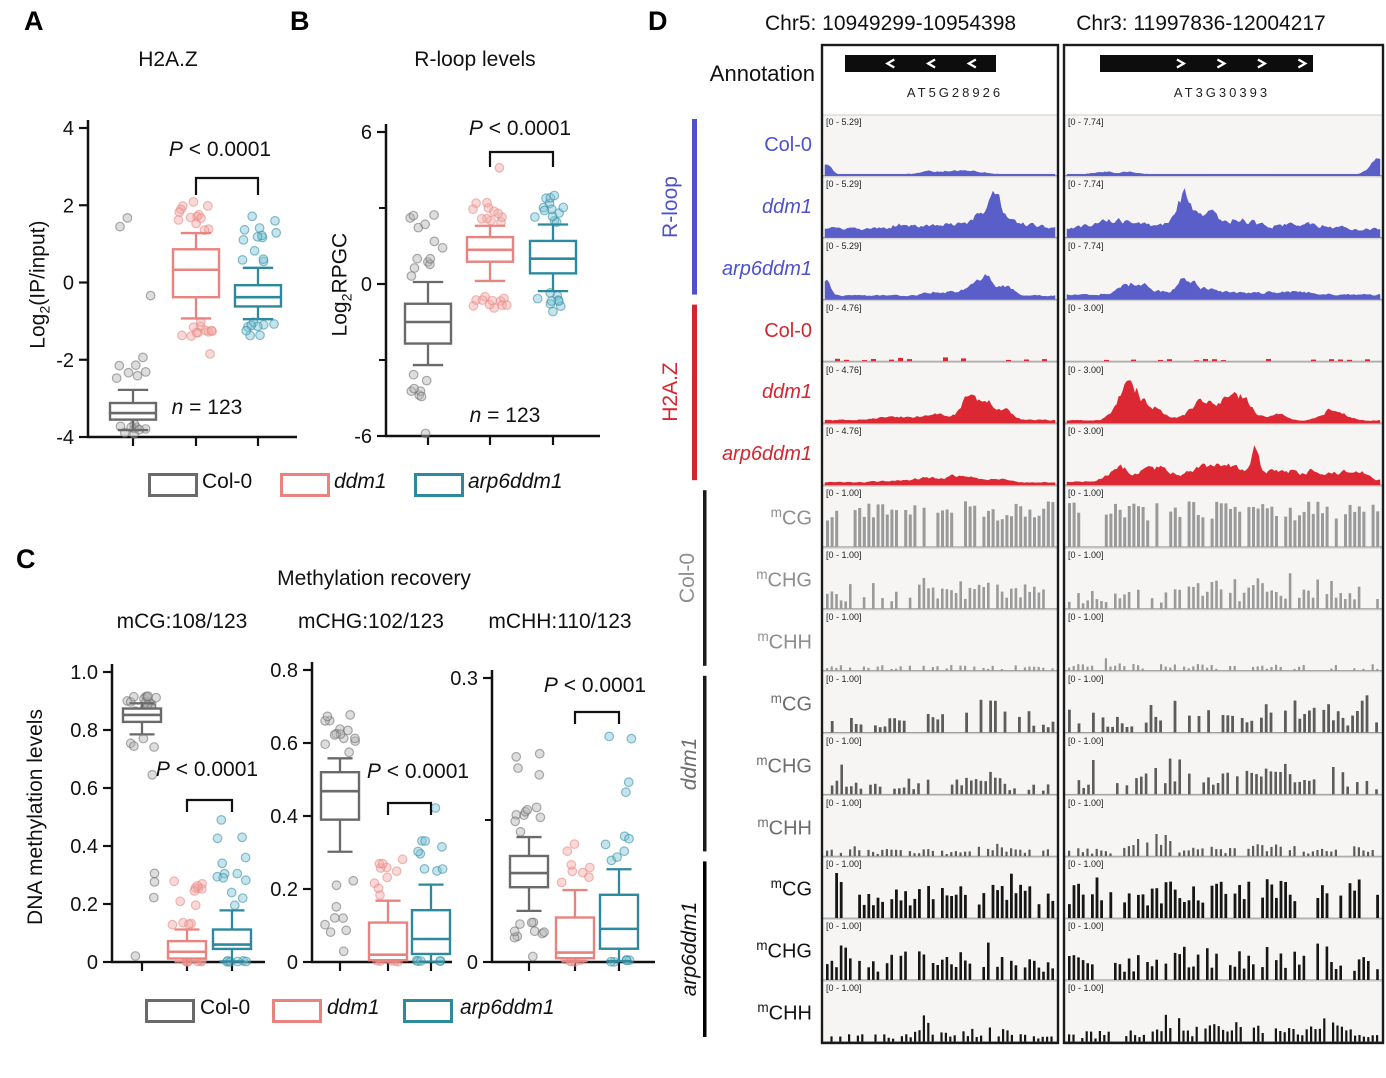  What do you see at coordinates (35, 817) in the screenshot?
I see `panel-c-ylabel: DNA methylation levels` at bounding box center [35, 817].